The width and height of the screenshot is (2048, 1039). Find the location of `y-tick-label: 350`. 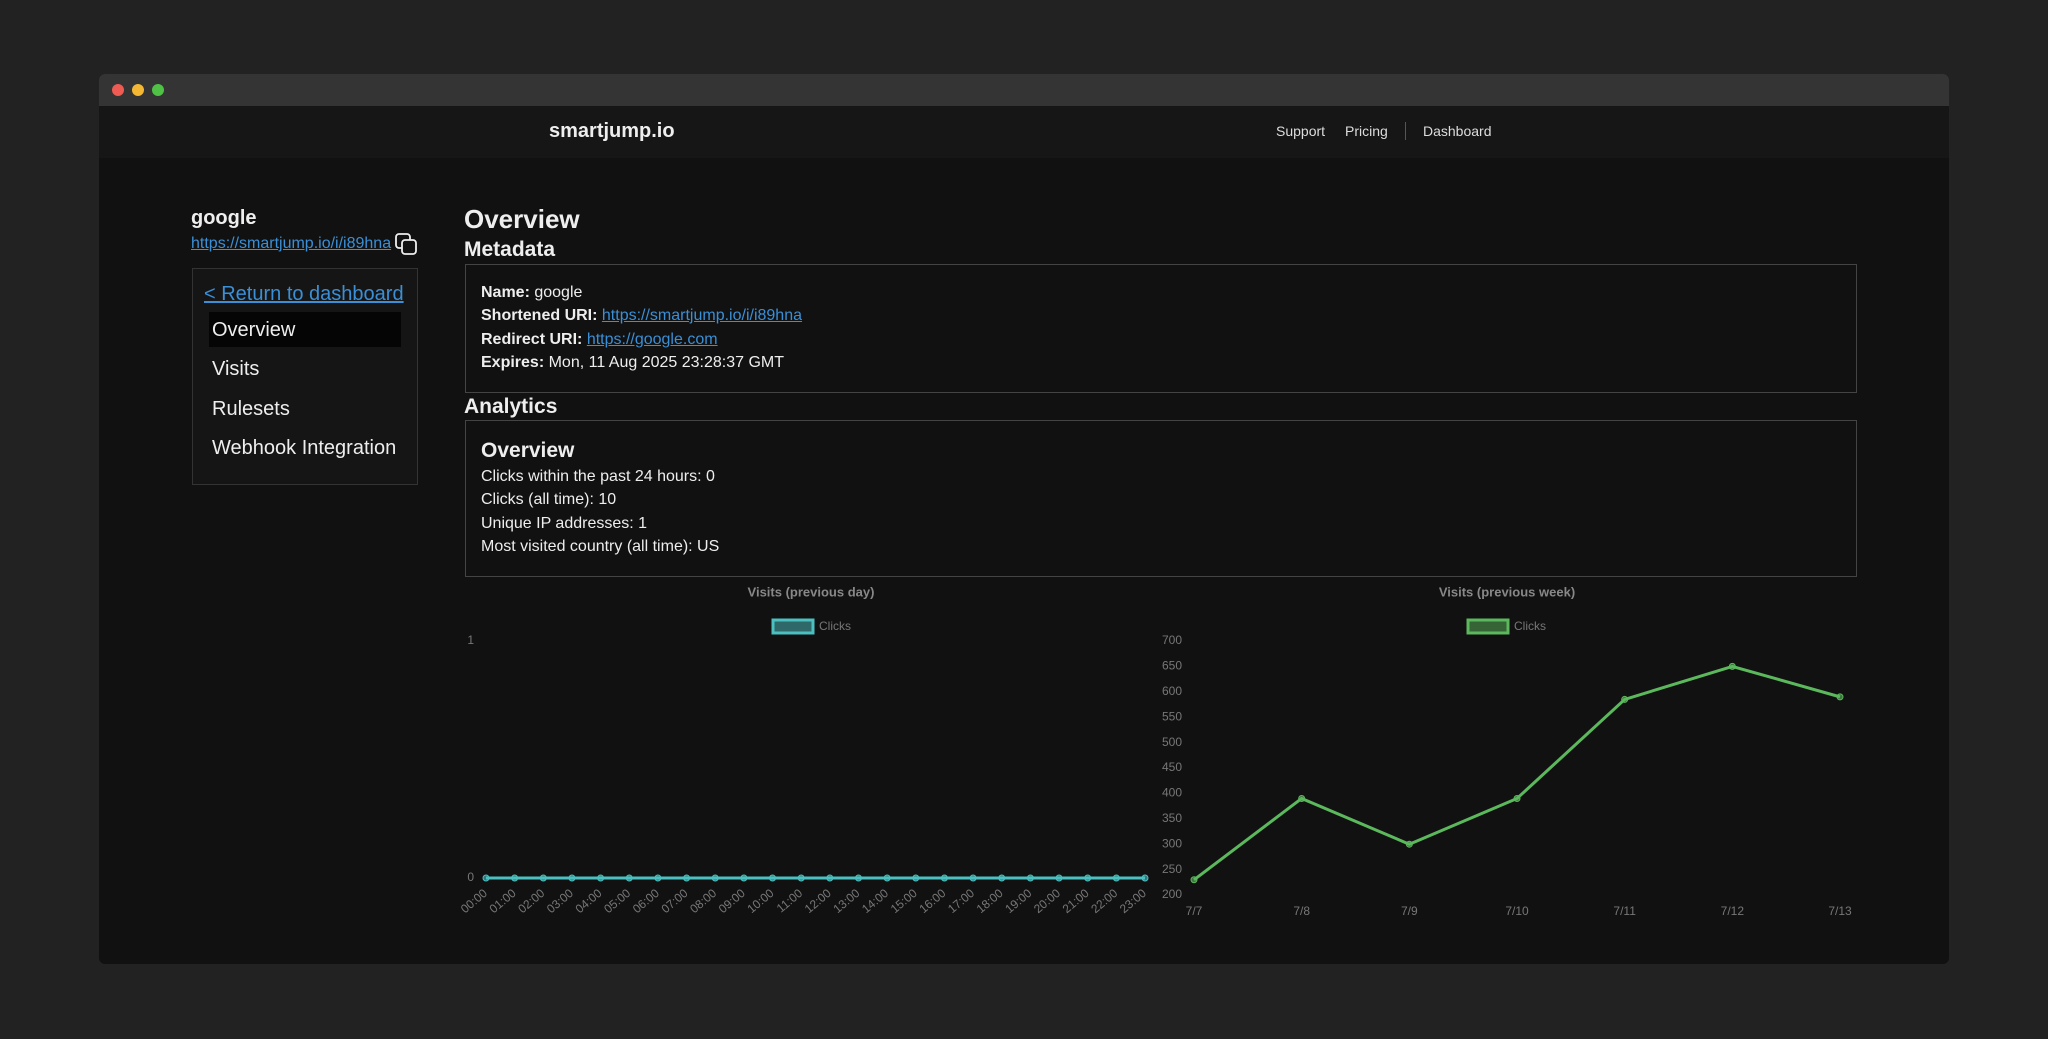

y-tick-label: 350 is located at coordinates (1172, 818).